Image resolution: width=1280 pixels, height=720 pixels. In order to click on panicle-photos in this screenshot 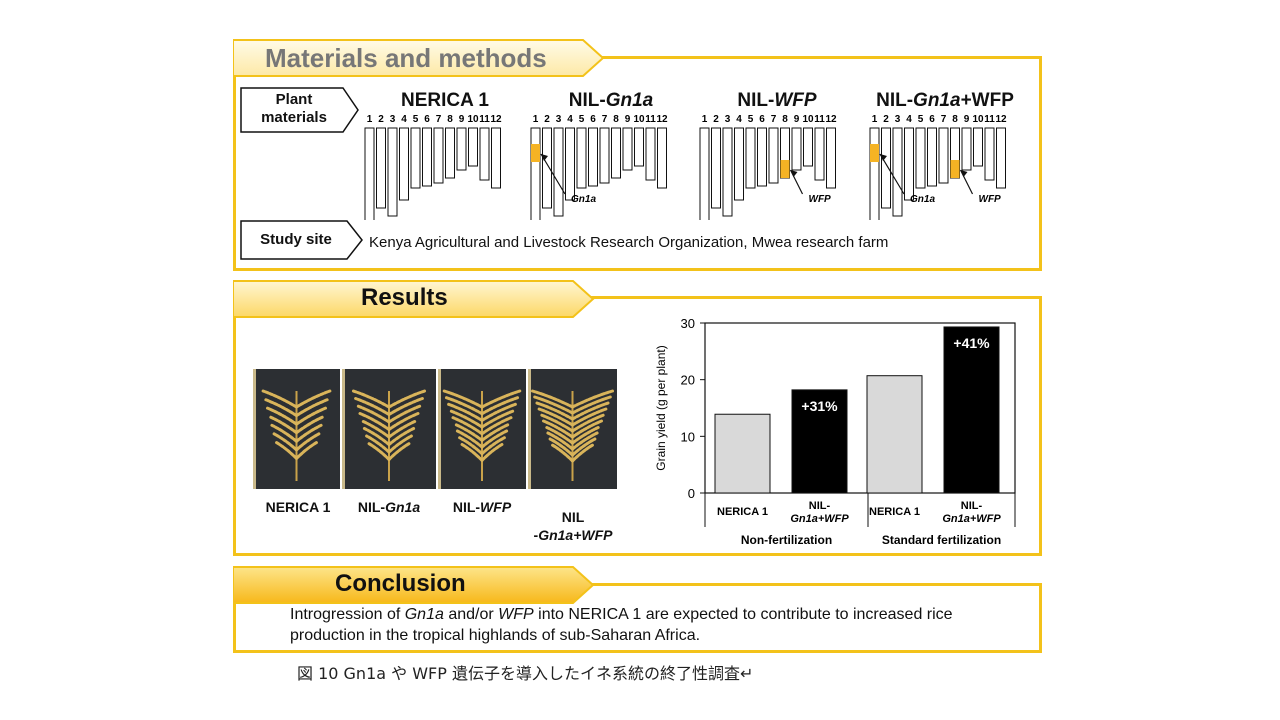, I will do `click(435, 429)`.